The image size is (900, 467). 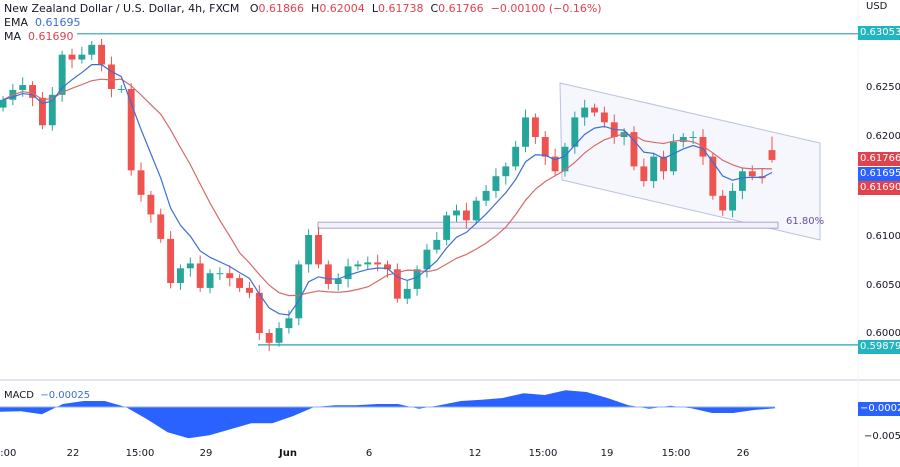 What do you see at coordinates (879, 159) in the screenshot?
I see `last-price-badge: 0.61766` at bounding box center [879, 159].